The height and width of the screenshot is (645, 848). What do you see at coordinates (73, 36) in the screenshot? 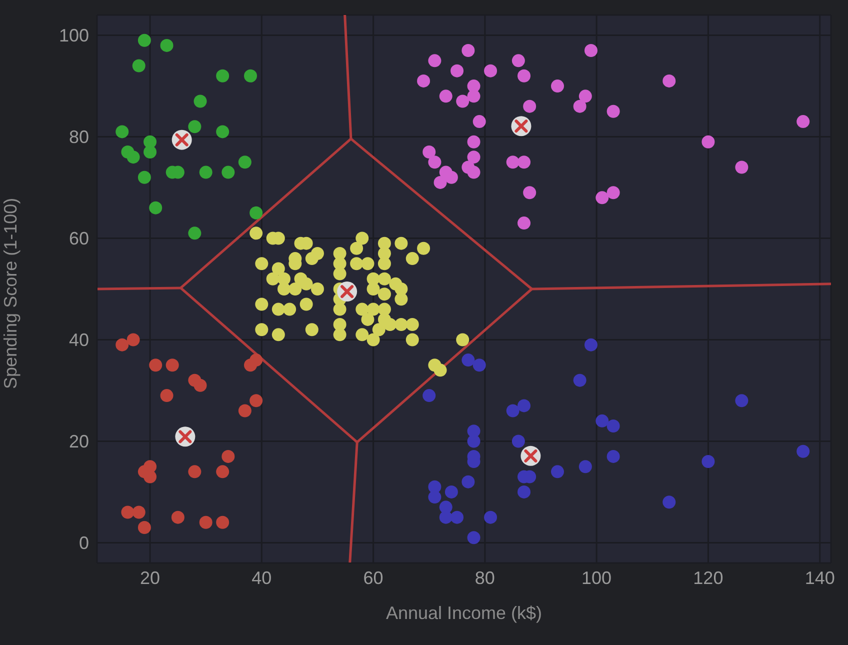
I see `y-tick-label: 100` at bounding box center [73, 36].